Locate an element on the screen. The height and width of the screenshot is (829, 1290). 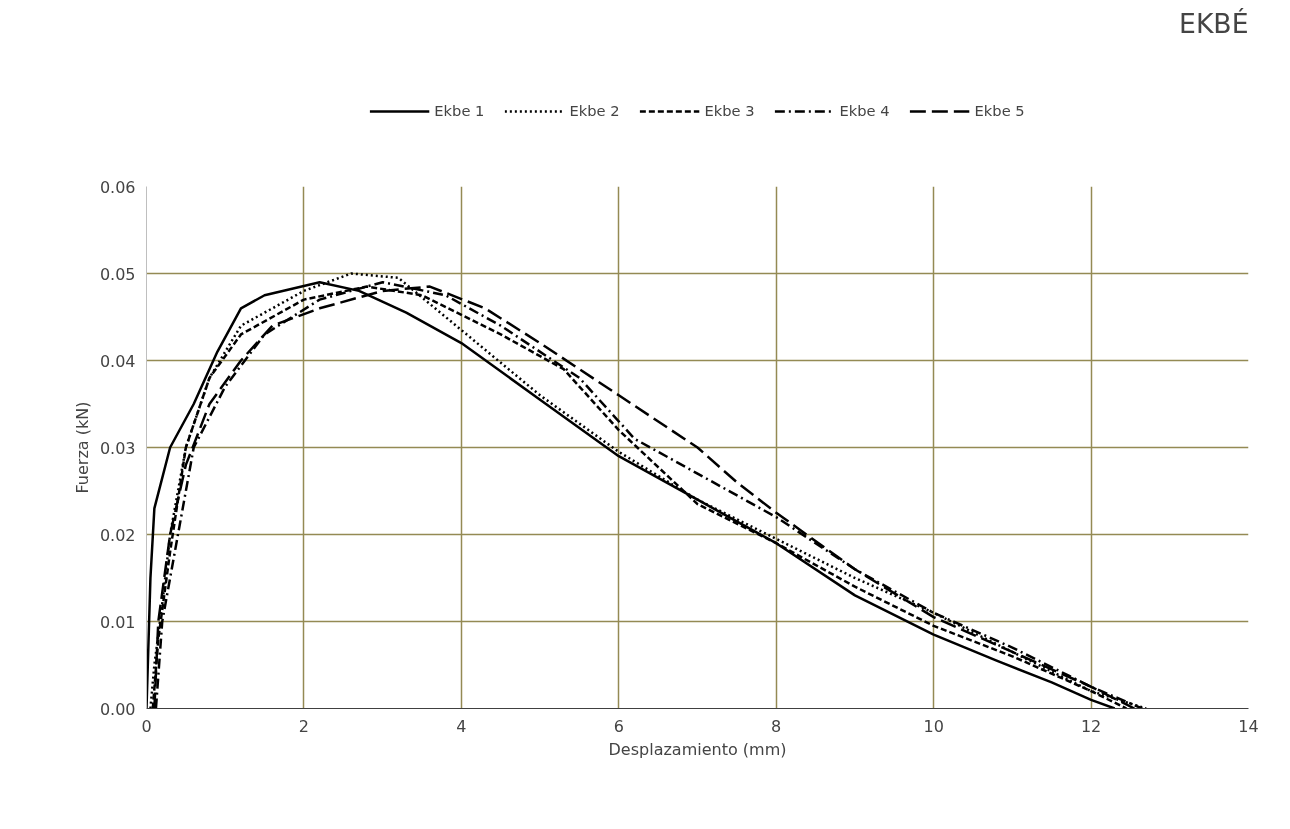
legend-label: Ekbe 2 is located at coordinates (594, 110).